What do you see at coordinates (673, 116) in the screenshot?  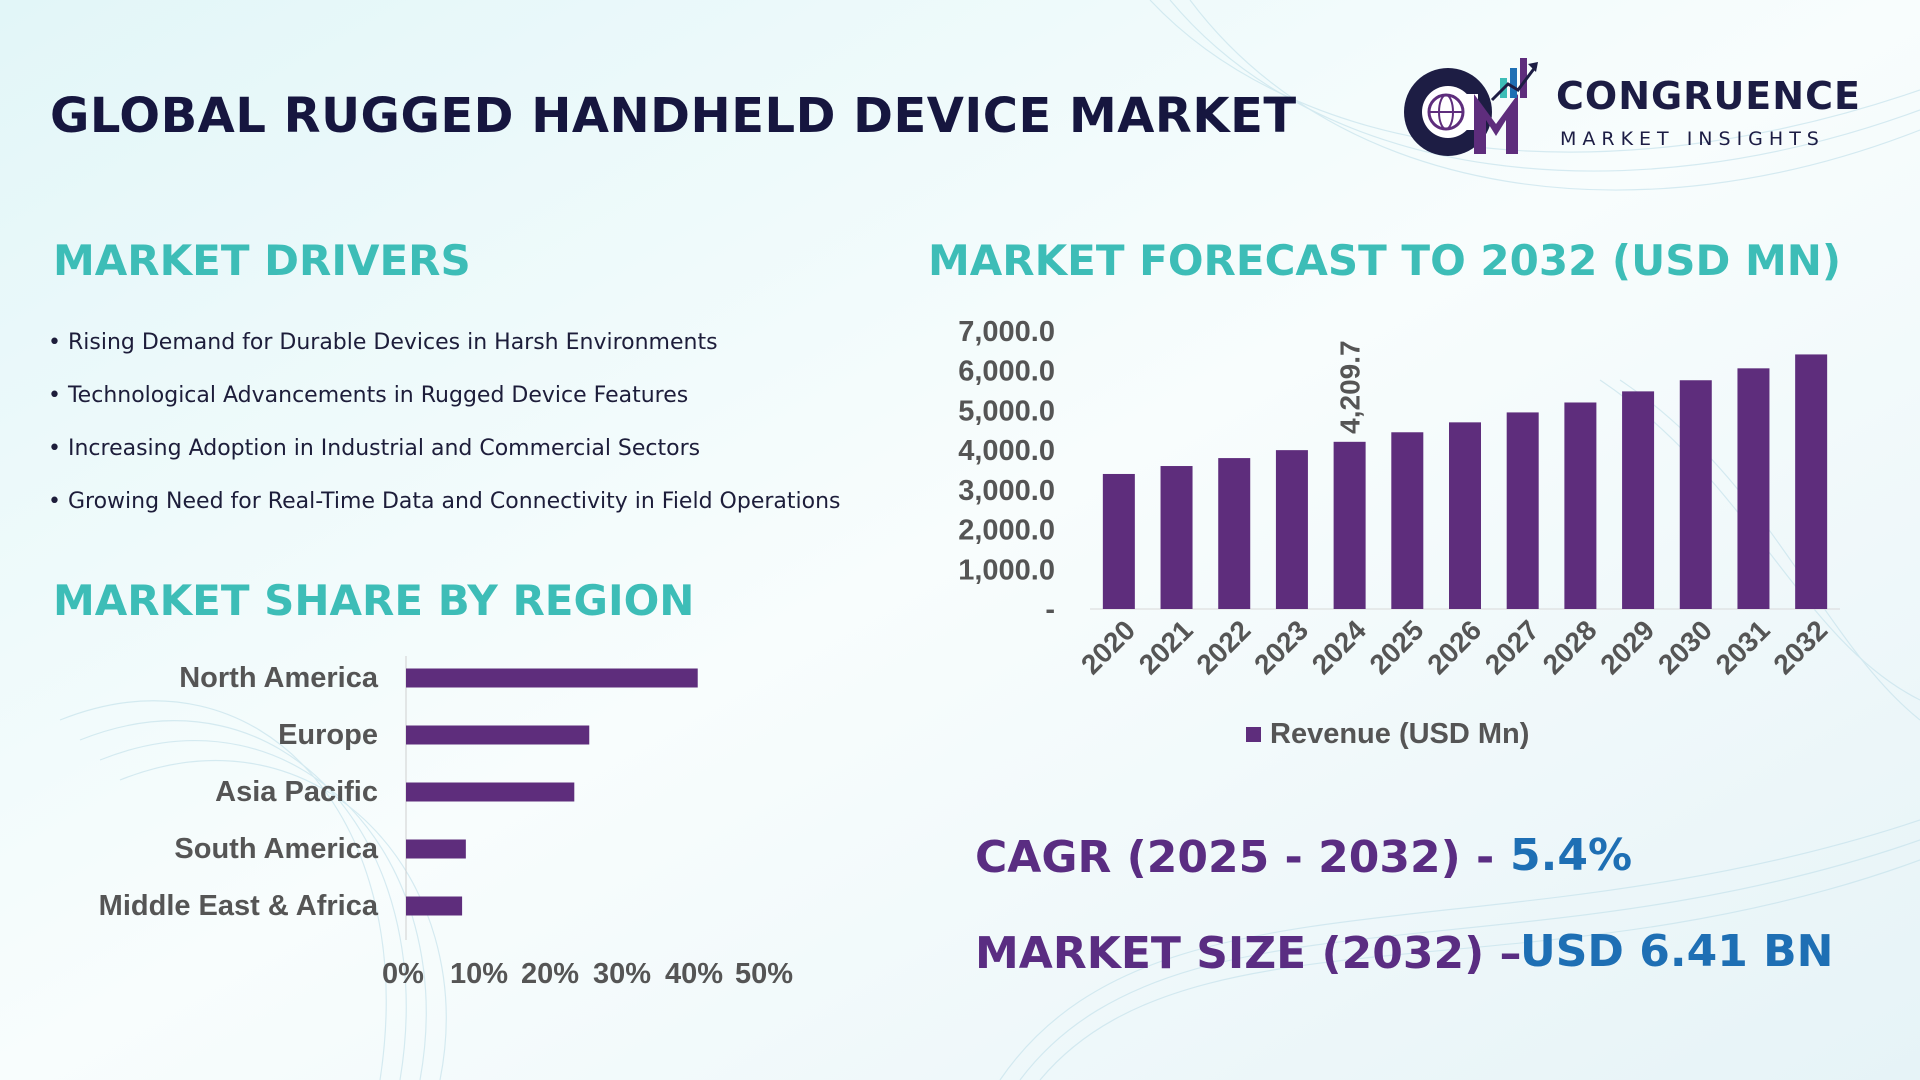 I see `page-title: GLOBAL RUGGED HANDHELD DEVICE MARKET` at bounding box center [673, 116].